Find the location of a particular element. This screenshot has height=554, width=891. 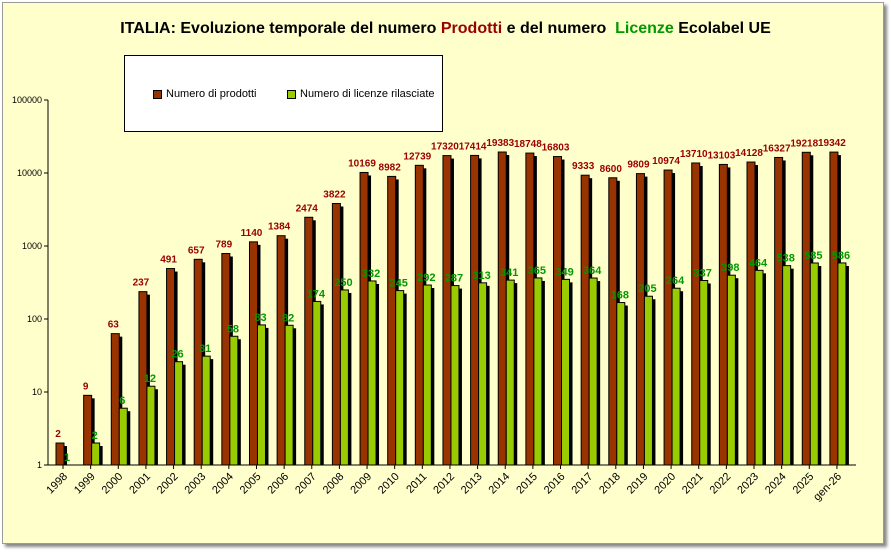

x-tick-label: 2017 is located at coordinates (582, 484).